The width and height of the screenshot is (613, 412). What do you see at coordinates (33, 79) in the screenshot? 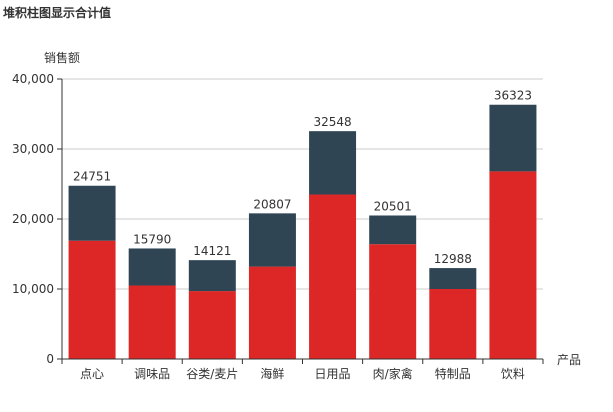
I see `y-tick-label: 40,000` at bounding box center [33, 79].